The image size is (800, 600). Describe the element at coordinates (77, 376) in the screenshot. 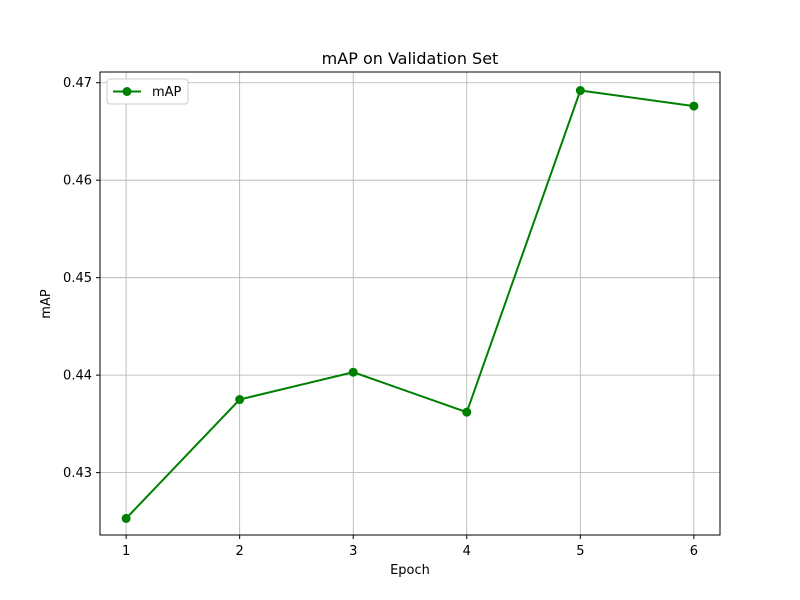

I see `y-tick-label: 0.44` at that location.